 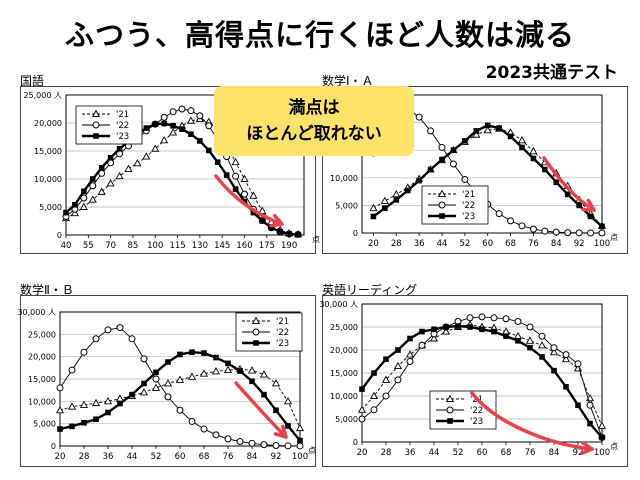 What do you see at coordinates (228, 457) in the screenshot?
I see `x-tick-label: 76` at bounding box center [228, 457].